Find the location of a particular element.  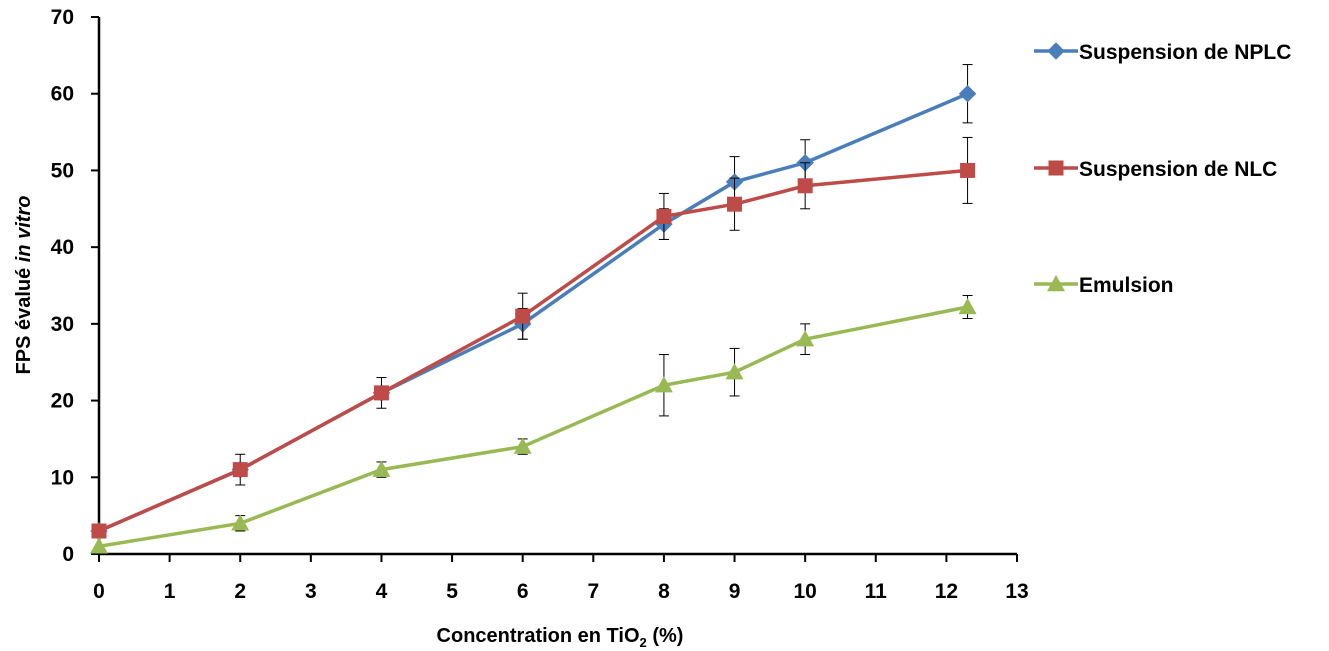

y-tick-label: 30 is located at coordinates (62, 324).